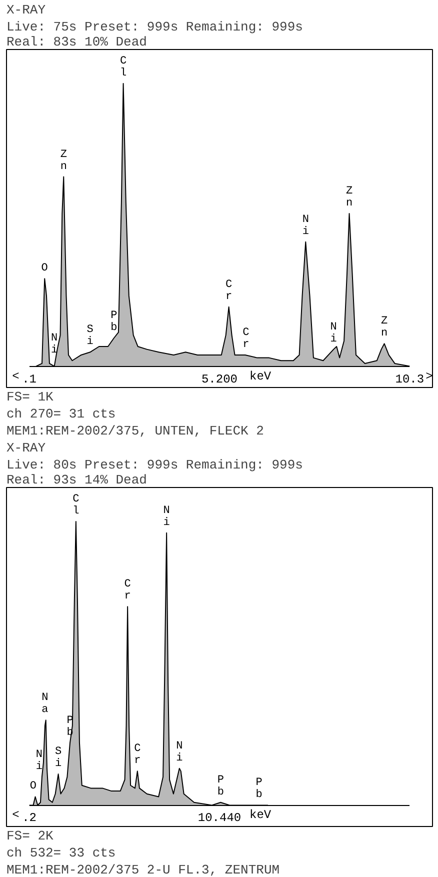 This screenshot has height=877, width=438. What do you see at coordinates (30, 836) in the screenshot?
I see `text: FS= 2K` at bounding box center [30, 836].